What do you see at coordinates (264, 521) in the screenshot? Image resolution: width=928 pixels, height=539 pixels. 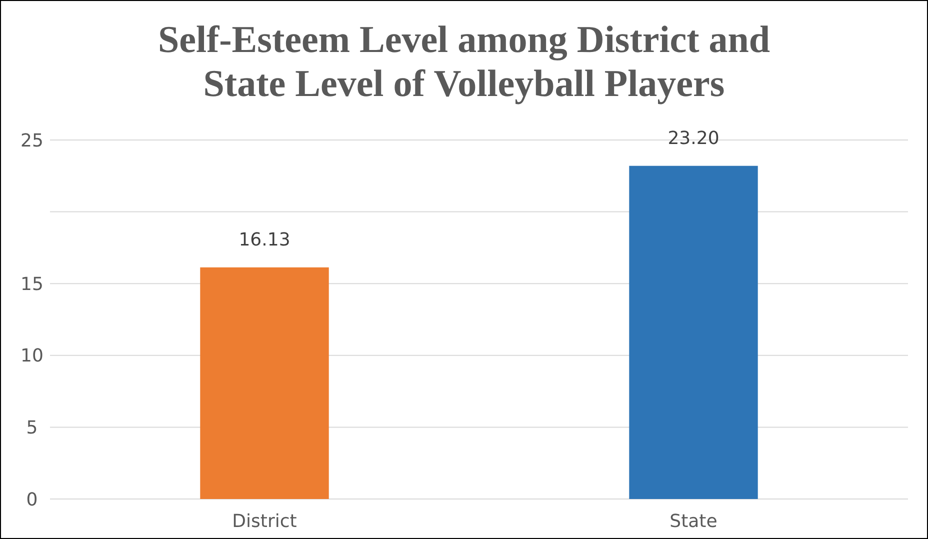 I see `x-tick-label: District` at bounding box center [264, 521].